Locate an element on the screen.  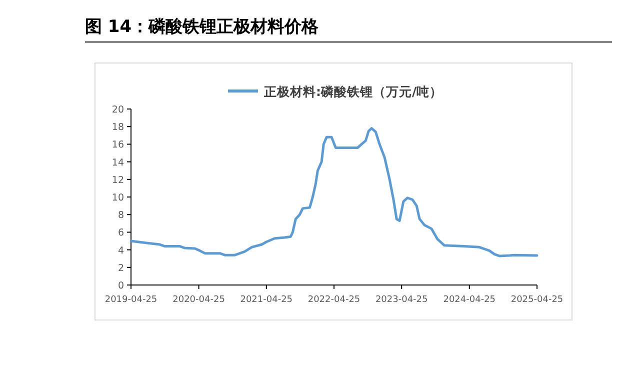
x-tick-label: 2021-04-25 is located at coordinates (266, 300).